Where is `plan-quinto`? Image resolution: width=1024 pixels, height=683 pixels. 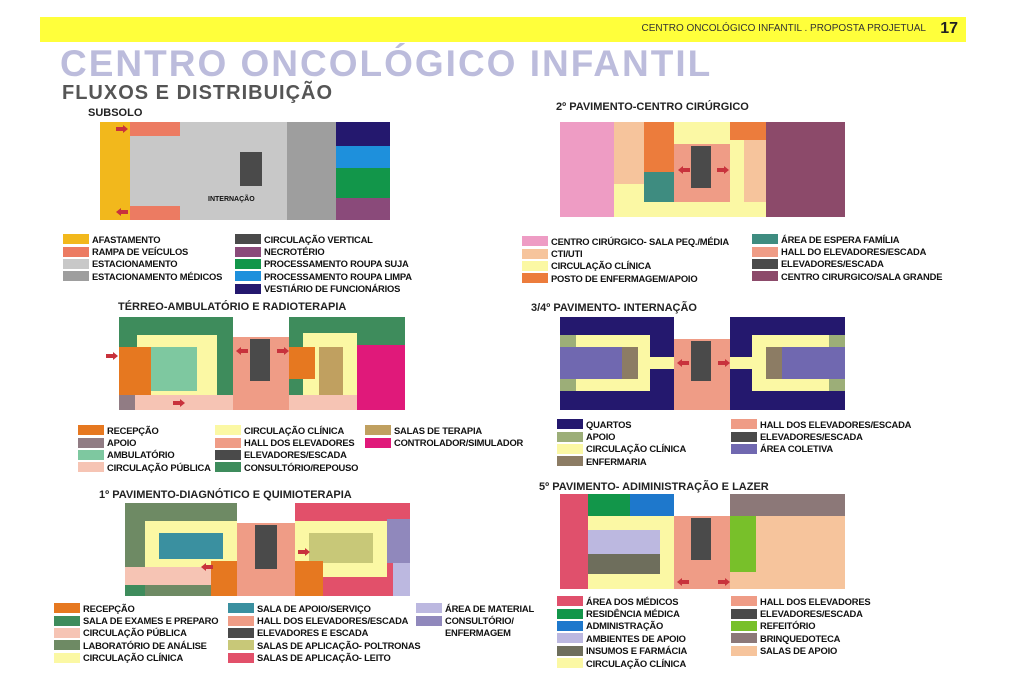
plan-quinto is located at coordinates (702, 541).